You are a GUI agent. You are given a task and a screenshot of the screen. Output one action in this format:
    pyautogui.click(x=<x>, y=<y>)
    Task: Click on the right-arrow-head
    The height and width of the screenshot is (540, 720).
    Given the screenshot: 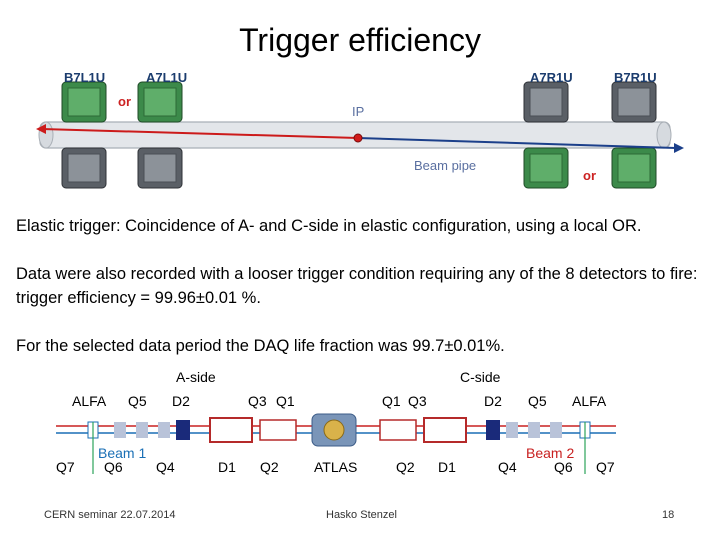 What is the action you would take?
    pyautogui.click(x=679, y=148)
    